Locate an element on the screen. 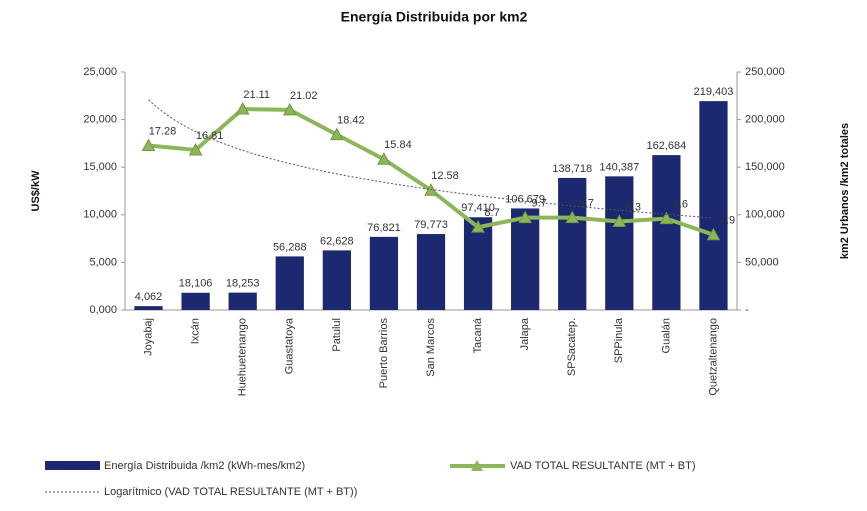 The image size is (867, 511). y2-axis-title: km2 Urbanos /km2 totales is located at coordinates (845, 191).